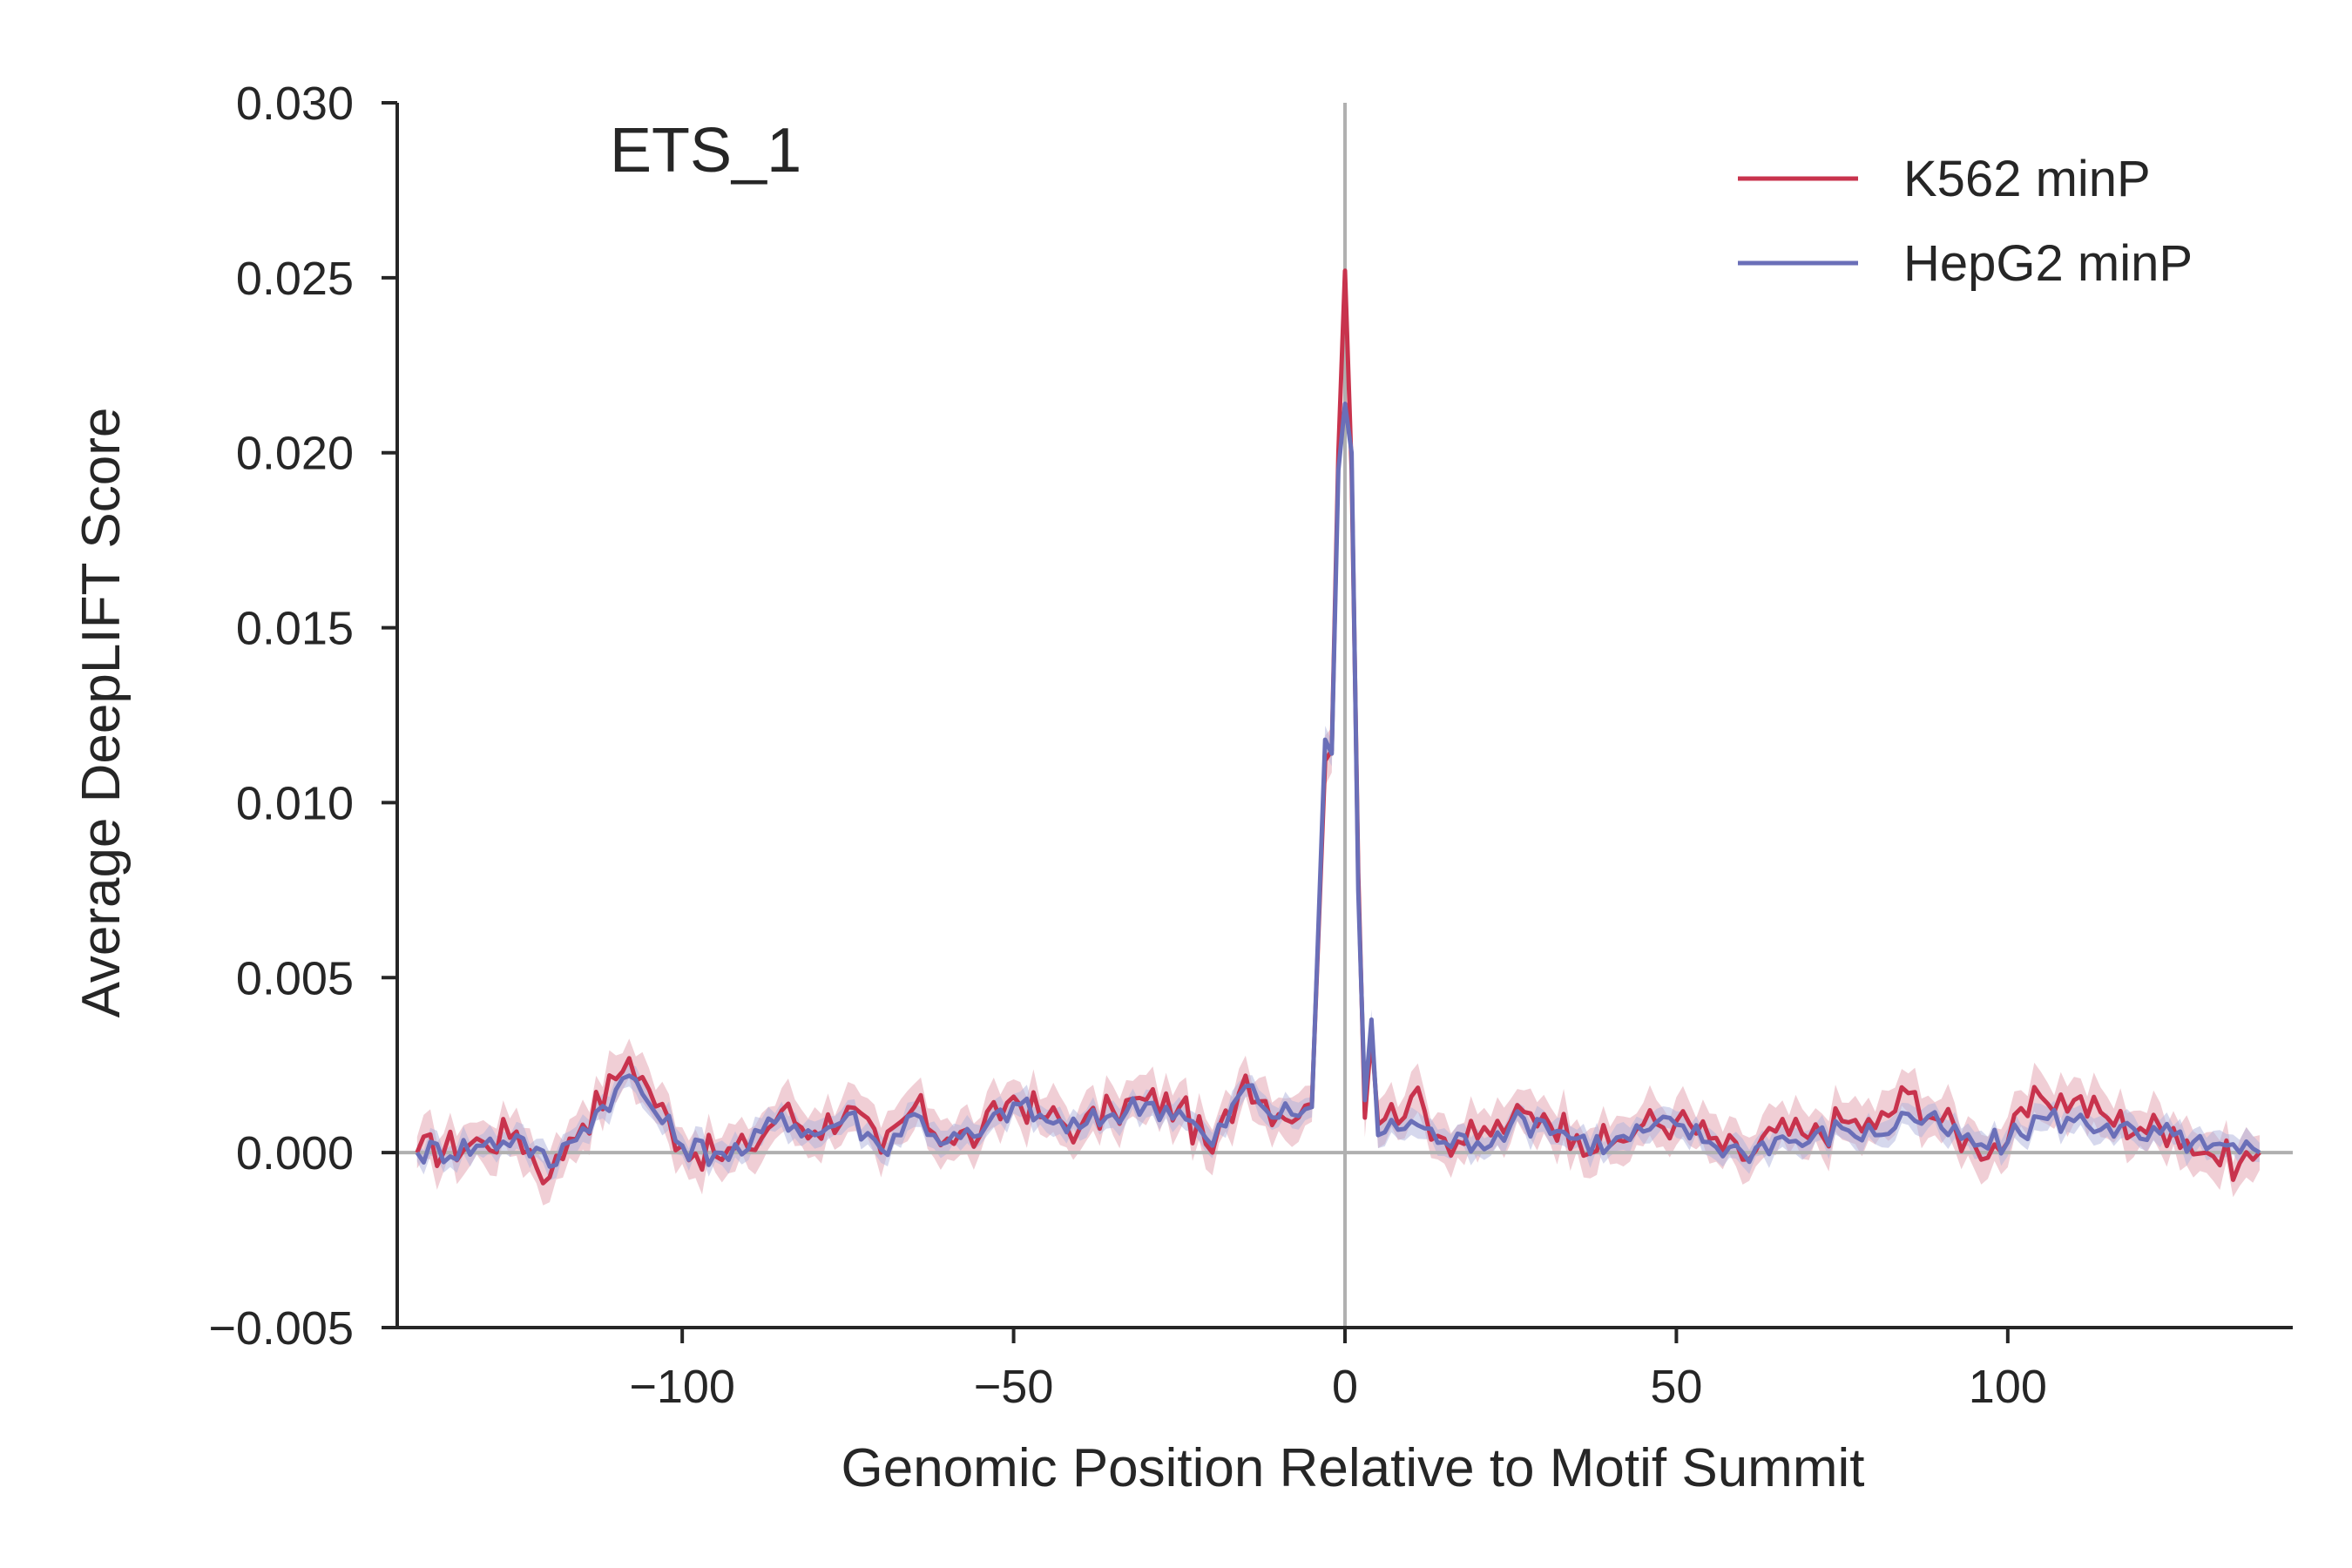 This screenshot has height=1568, width=2352. I want to click on y-tick-label: 0.015, so click(295, 629).